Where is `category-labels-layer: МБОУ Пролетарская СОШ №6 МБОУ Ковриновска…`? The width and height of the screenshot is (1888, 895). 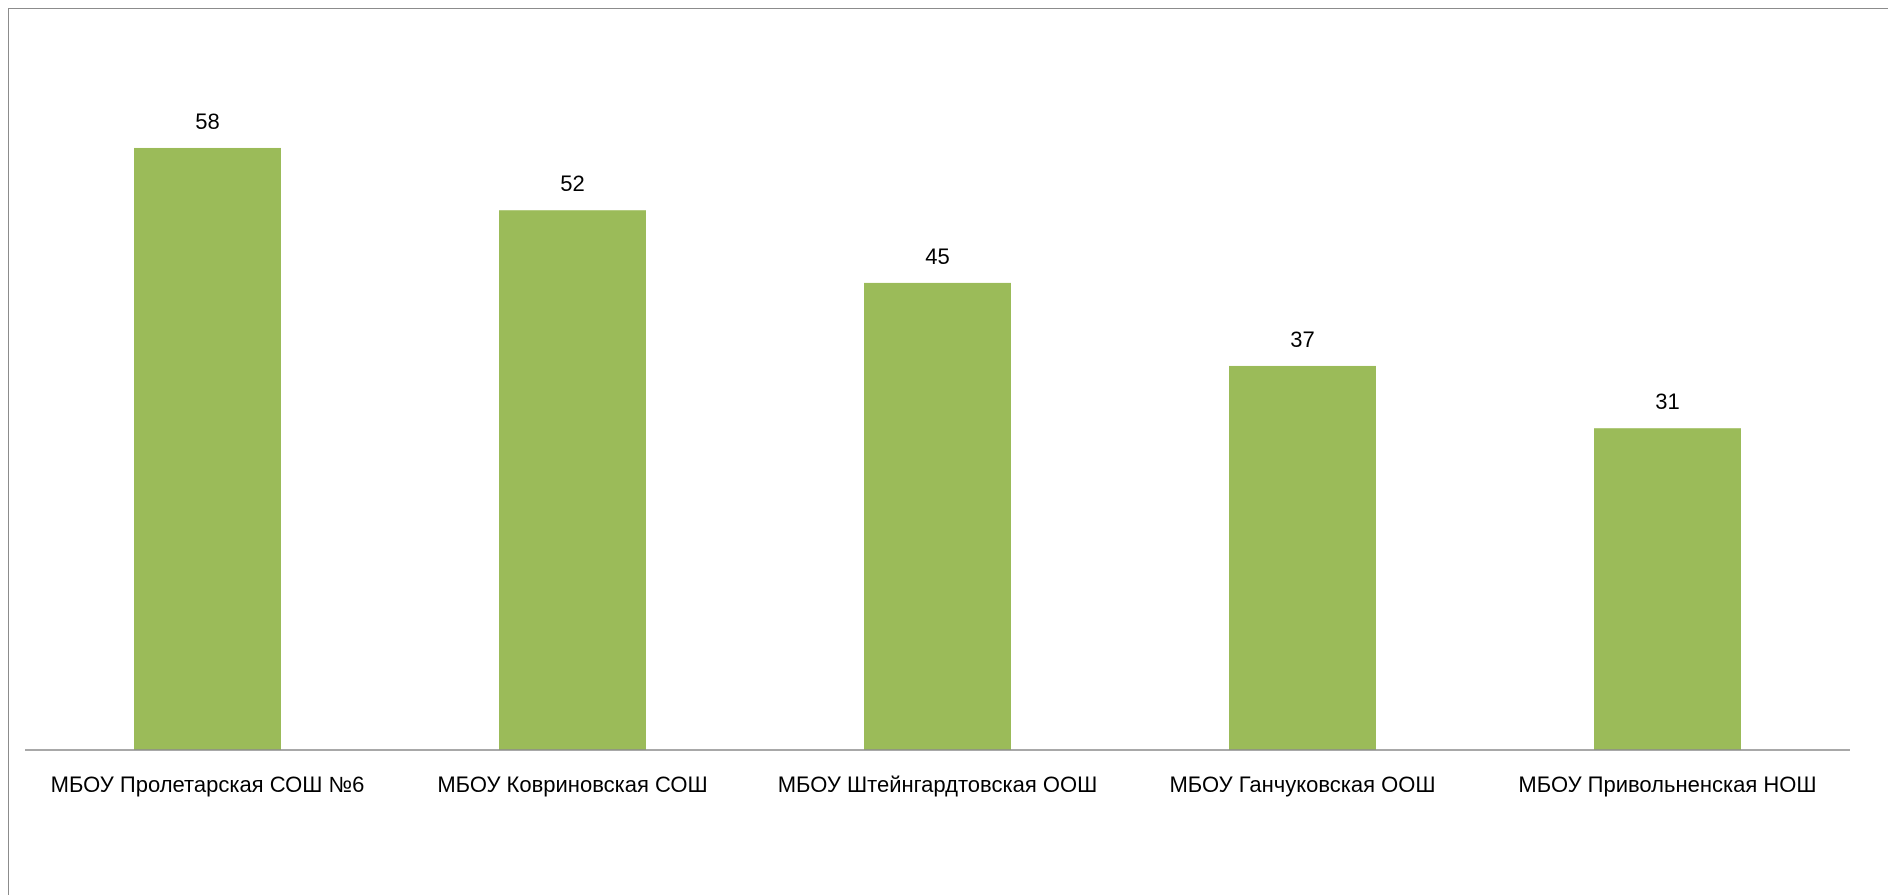
category-labels-layer: МБОУ Пролетарская СОШ №6 МБОУ Ковриновска… is located at coordinates (934, 784).